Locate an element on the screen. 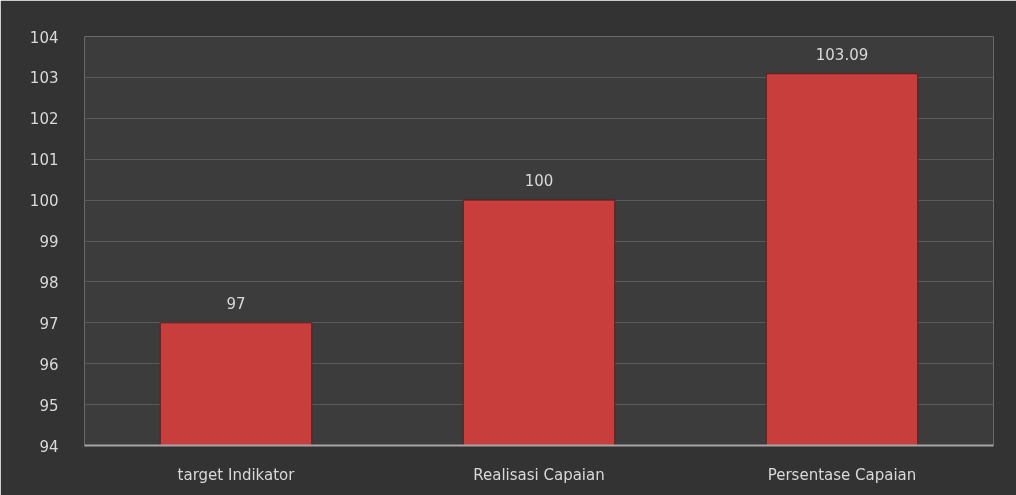 The image size is (1016, 495). y-tick-label: 97 is located at coordinates (49, 323).